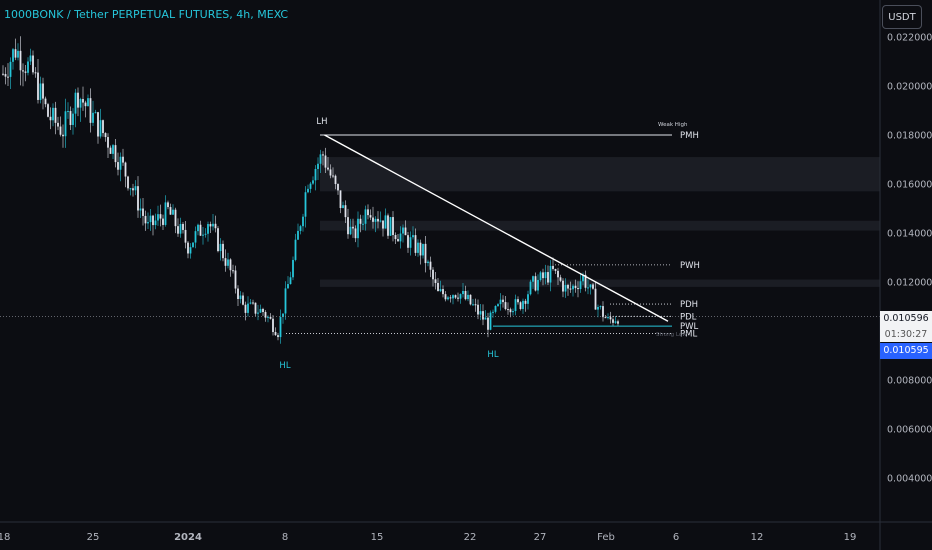 Image resolution: width=932 pixels, height=550 pixels. I want to click on y-tick-label: 0.020000, so click(909, 87).